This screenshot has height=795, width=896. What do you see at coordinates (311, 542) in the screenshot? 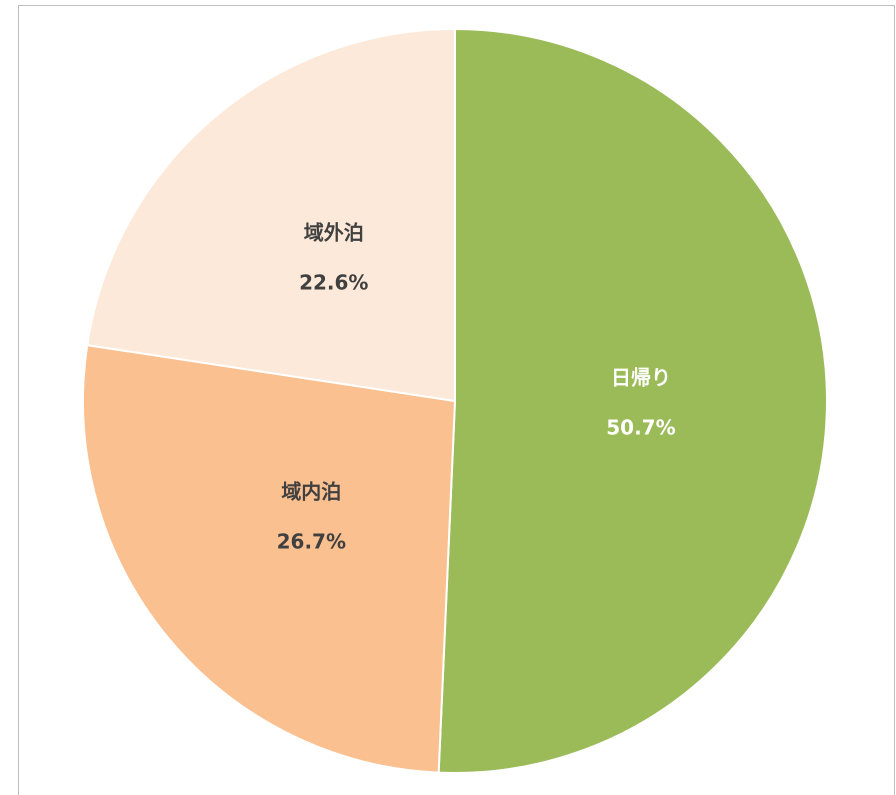
I see `slice-value-label: 26.7%` at bounding box center [311, 542].